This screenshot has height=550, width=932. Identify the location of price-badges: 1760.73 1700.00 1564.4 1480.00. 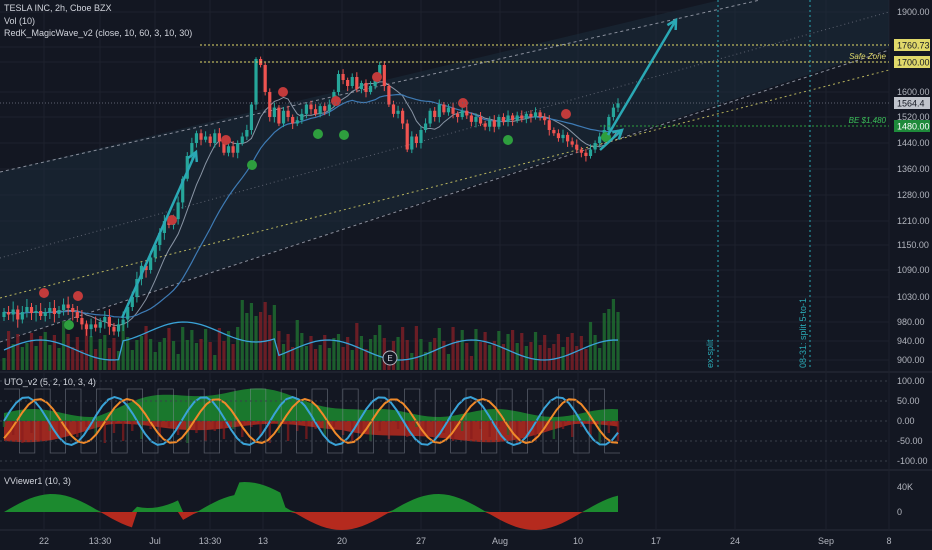
(912, 85).